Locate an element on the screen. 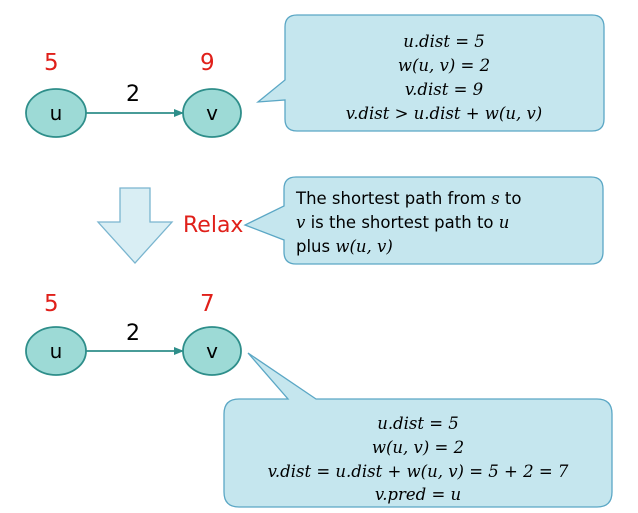 Image resolution: width=638 pixels, height=513 pixels. bottom-callout-line-4: v.pred = u is located at coordinates (418, 494).